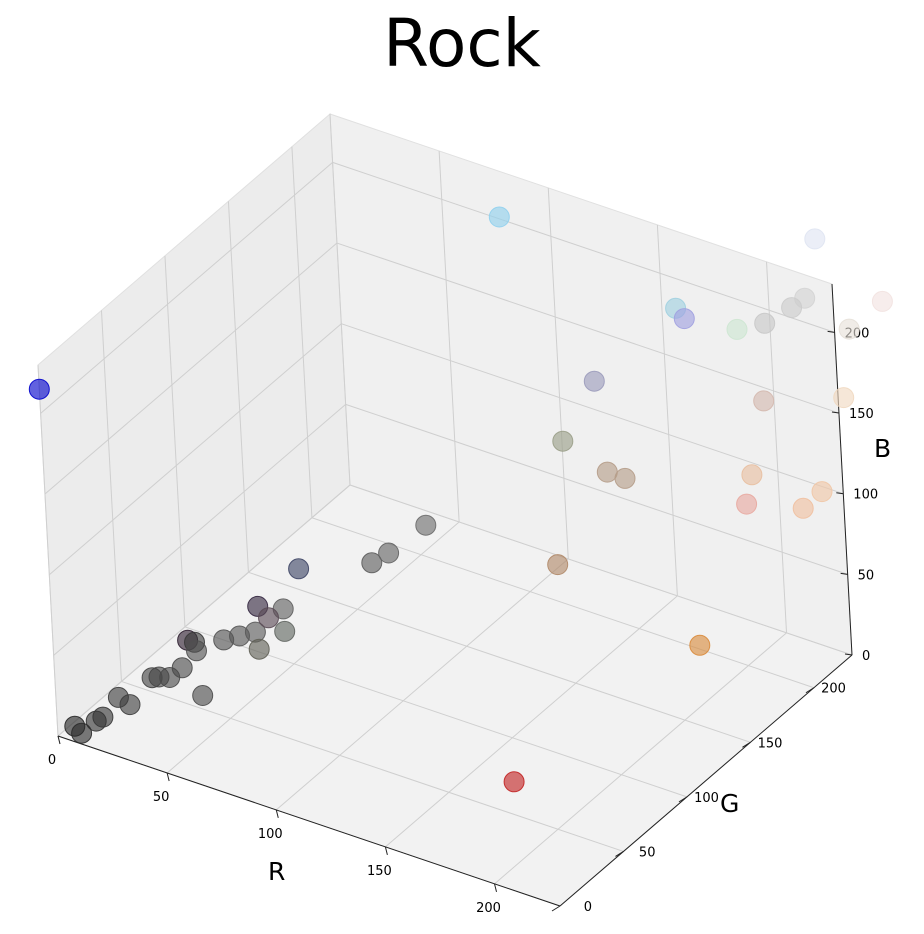  Describe the element at coordinates (706, 798) in the screenshot. I see `y-tick-label: 100` at that location.